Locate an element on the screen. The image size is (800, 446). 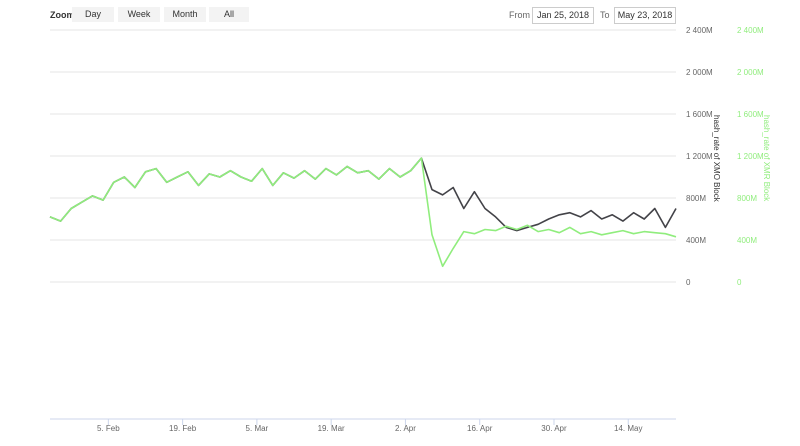
x-tick-label: 16. Apr is located at coordinates (480, 428).